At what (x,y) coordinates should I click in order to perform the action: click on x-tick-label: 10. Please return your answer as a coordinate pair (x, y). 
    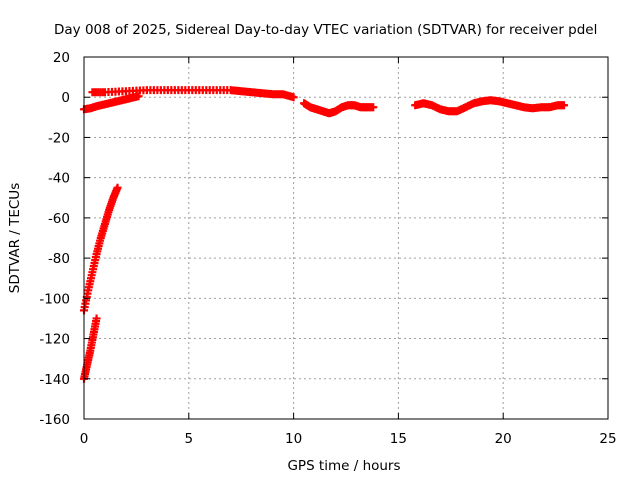
    Looking at the image, I should click on (293, 439).